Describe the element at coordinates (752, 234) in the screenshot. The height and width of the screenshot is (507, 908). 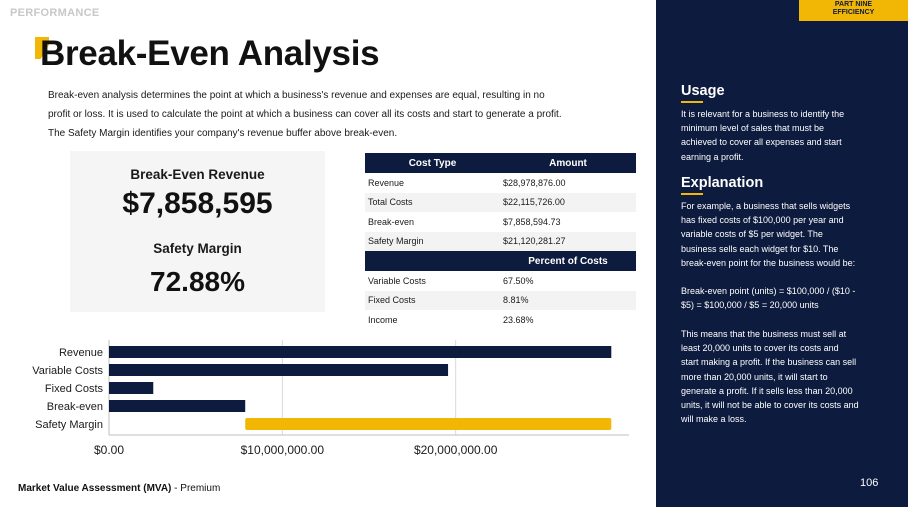
I see `explanation-line: variable costs of $5 per widget. The` at that location.